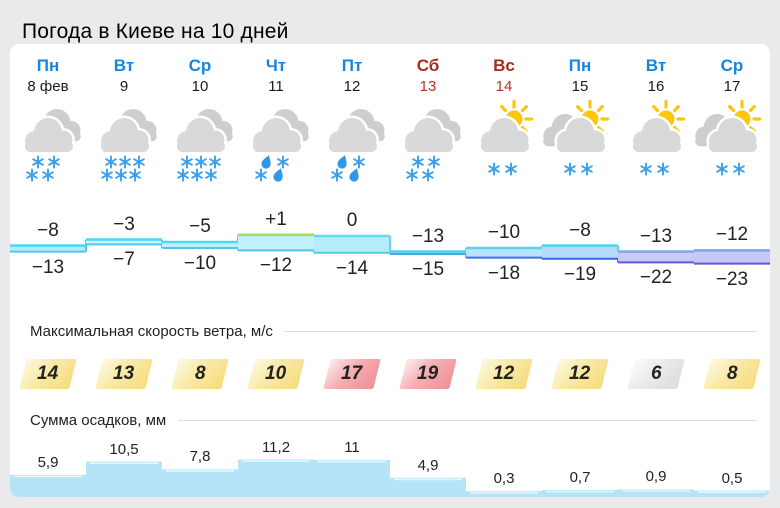  I want to click on day-date: 12, so click(352, 86).